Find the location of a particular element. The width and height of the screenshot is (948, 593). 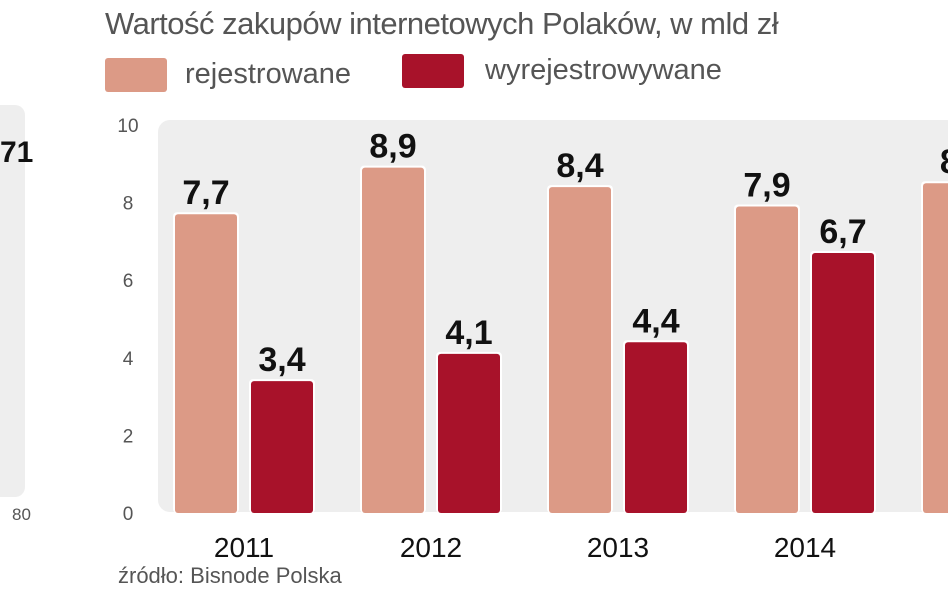

x-category-label: 2013 is located at coordinates (618, 547).